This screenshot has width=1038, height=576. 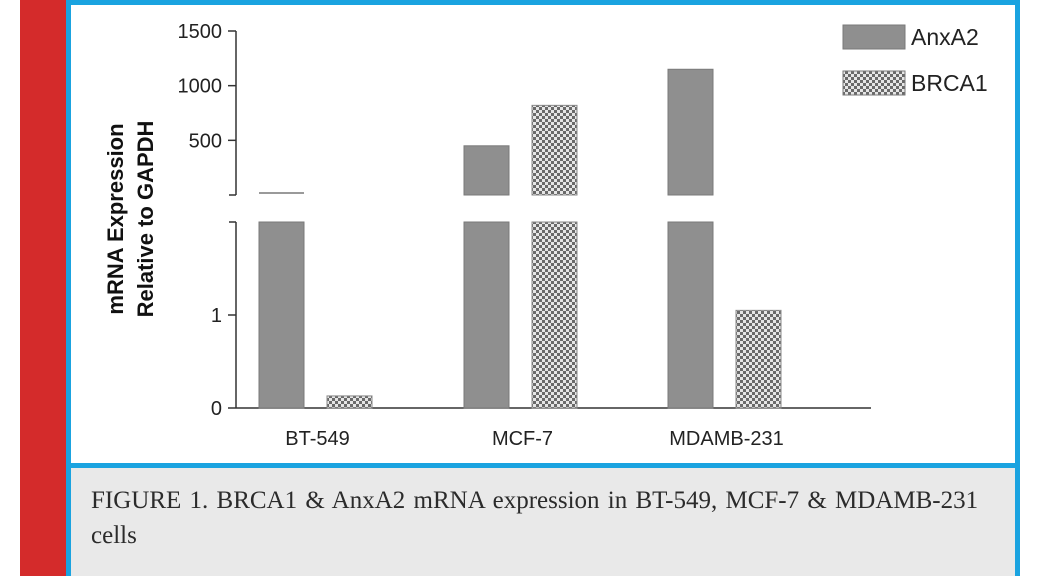 What do you see at coordinates (486, 315) in the screenshot?
I see `bar-anxa2-mcf-7-lower` at bounding box center [486, 315].